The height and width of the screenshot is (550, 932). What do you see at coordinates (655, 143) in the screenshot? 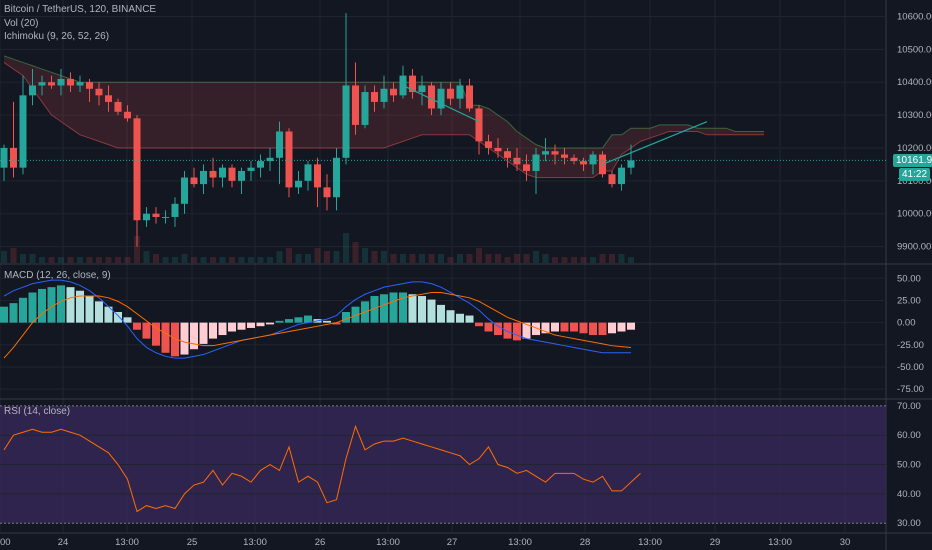
I see `trend-line` at bounding box center [655, 143].